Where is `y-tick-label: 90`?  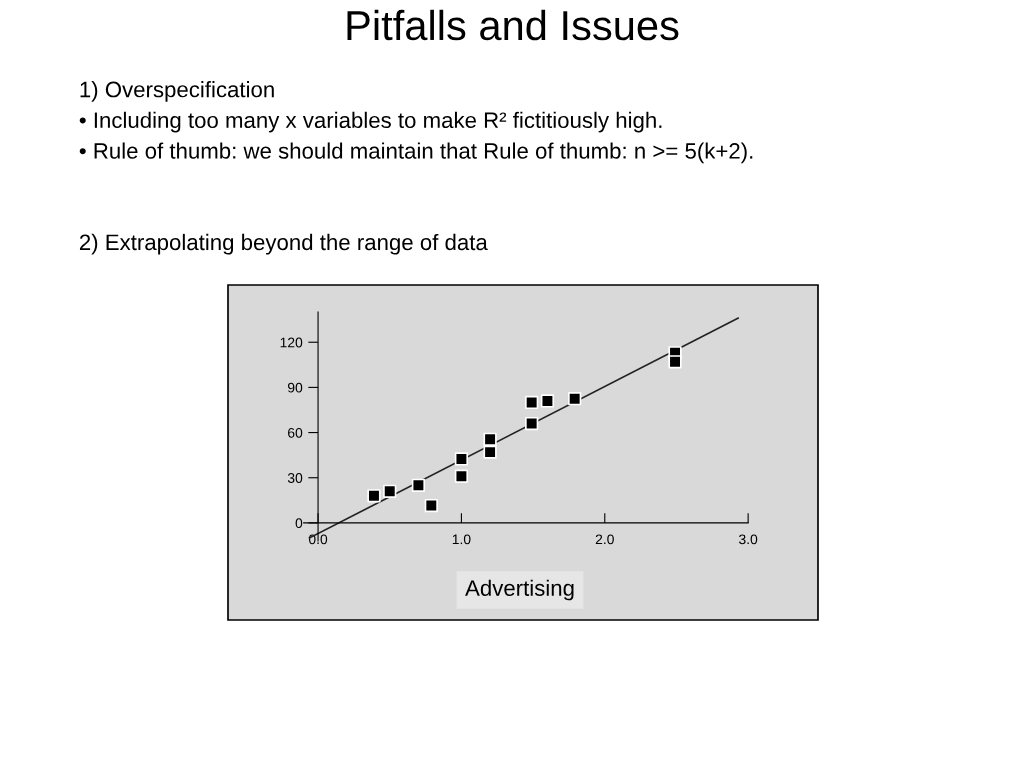 y-tick-label: 90 is located at coordinates (295, 387).